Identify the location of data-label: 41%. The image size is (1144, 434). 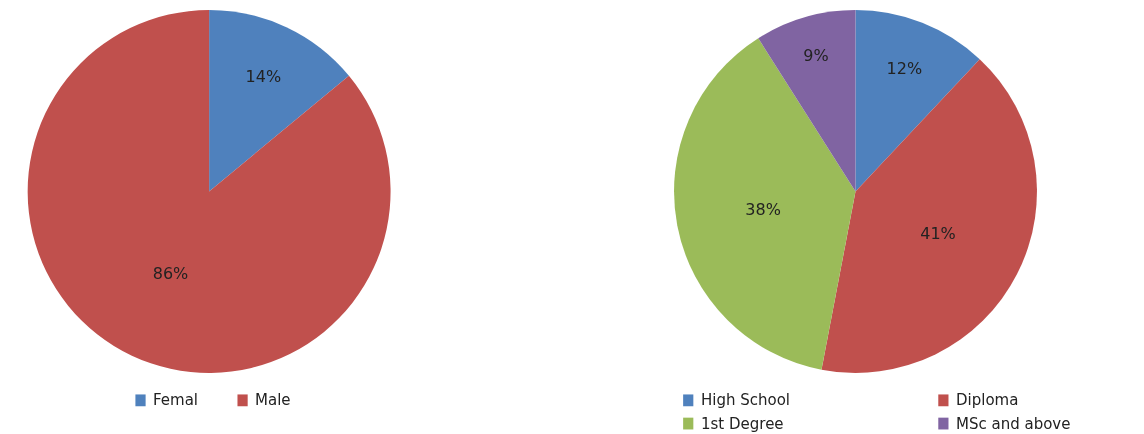
(938, 233).